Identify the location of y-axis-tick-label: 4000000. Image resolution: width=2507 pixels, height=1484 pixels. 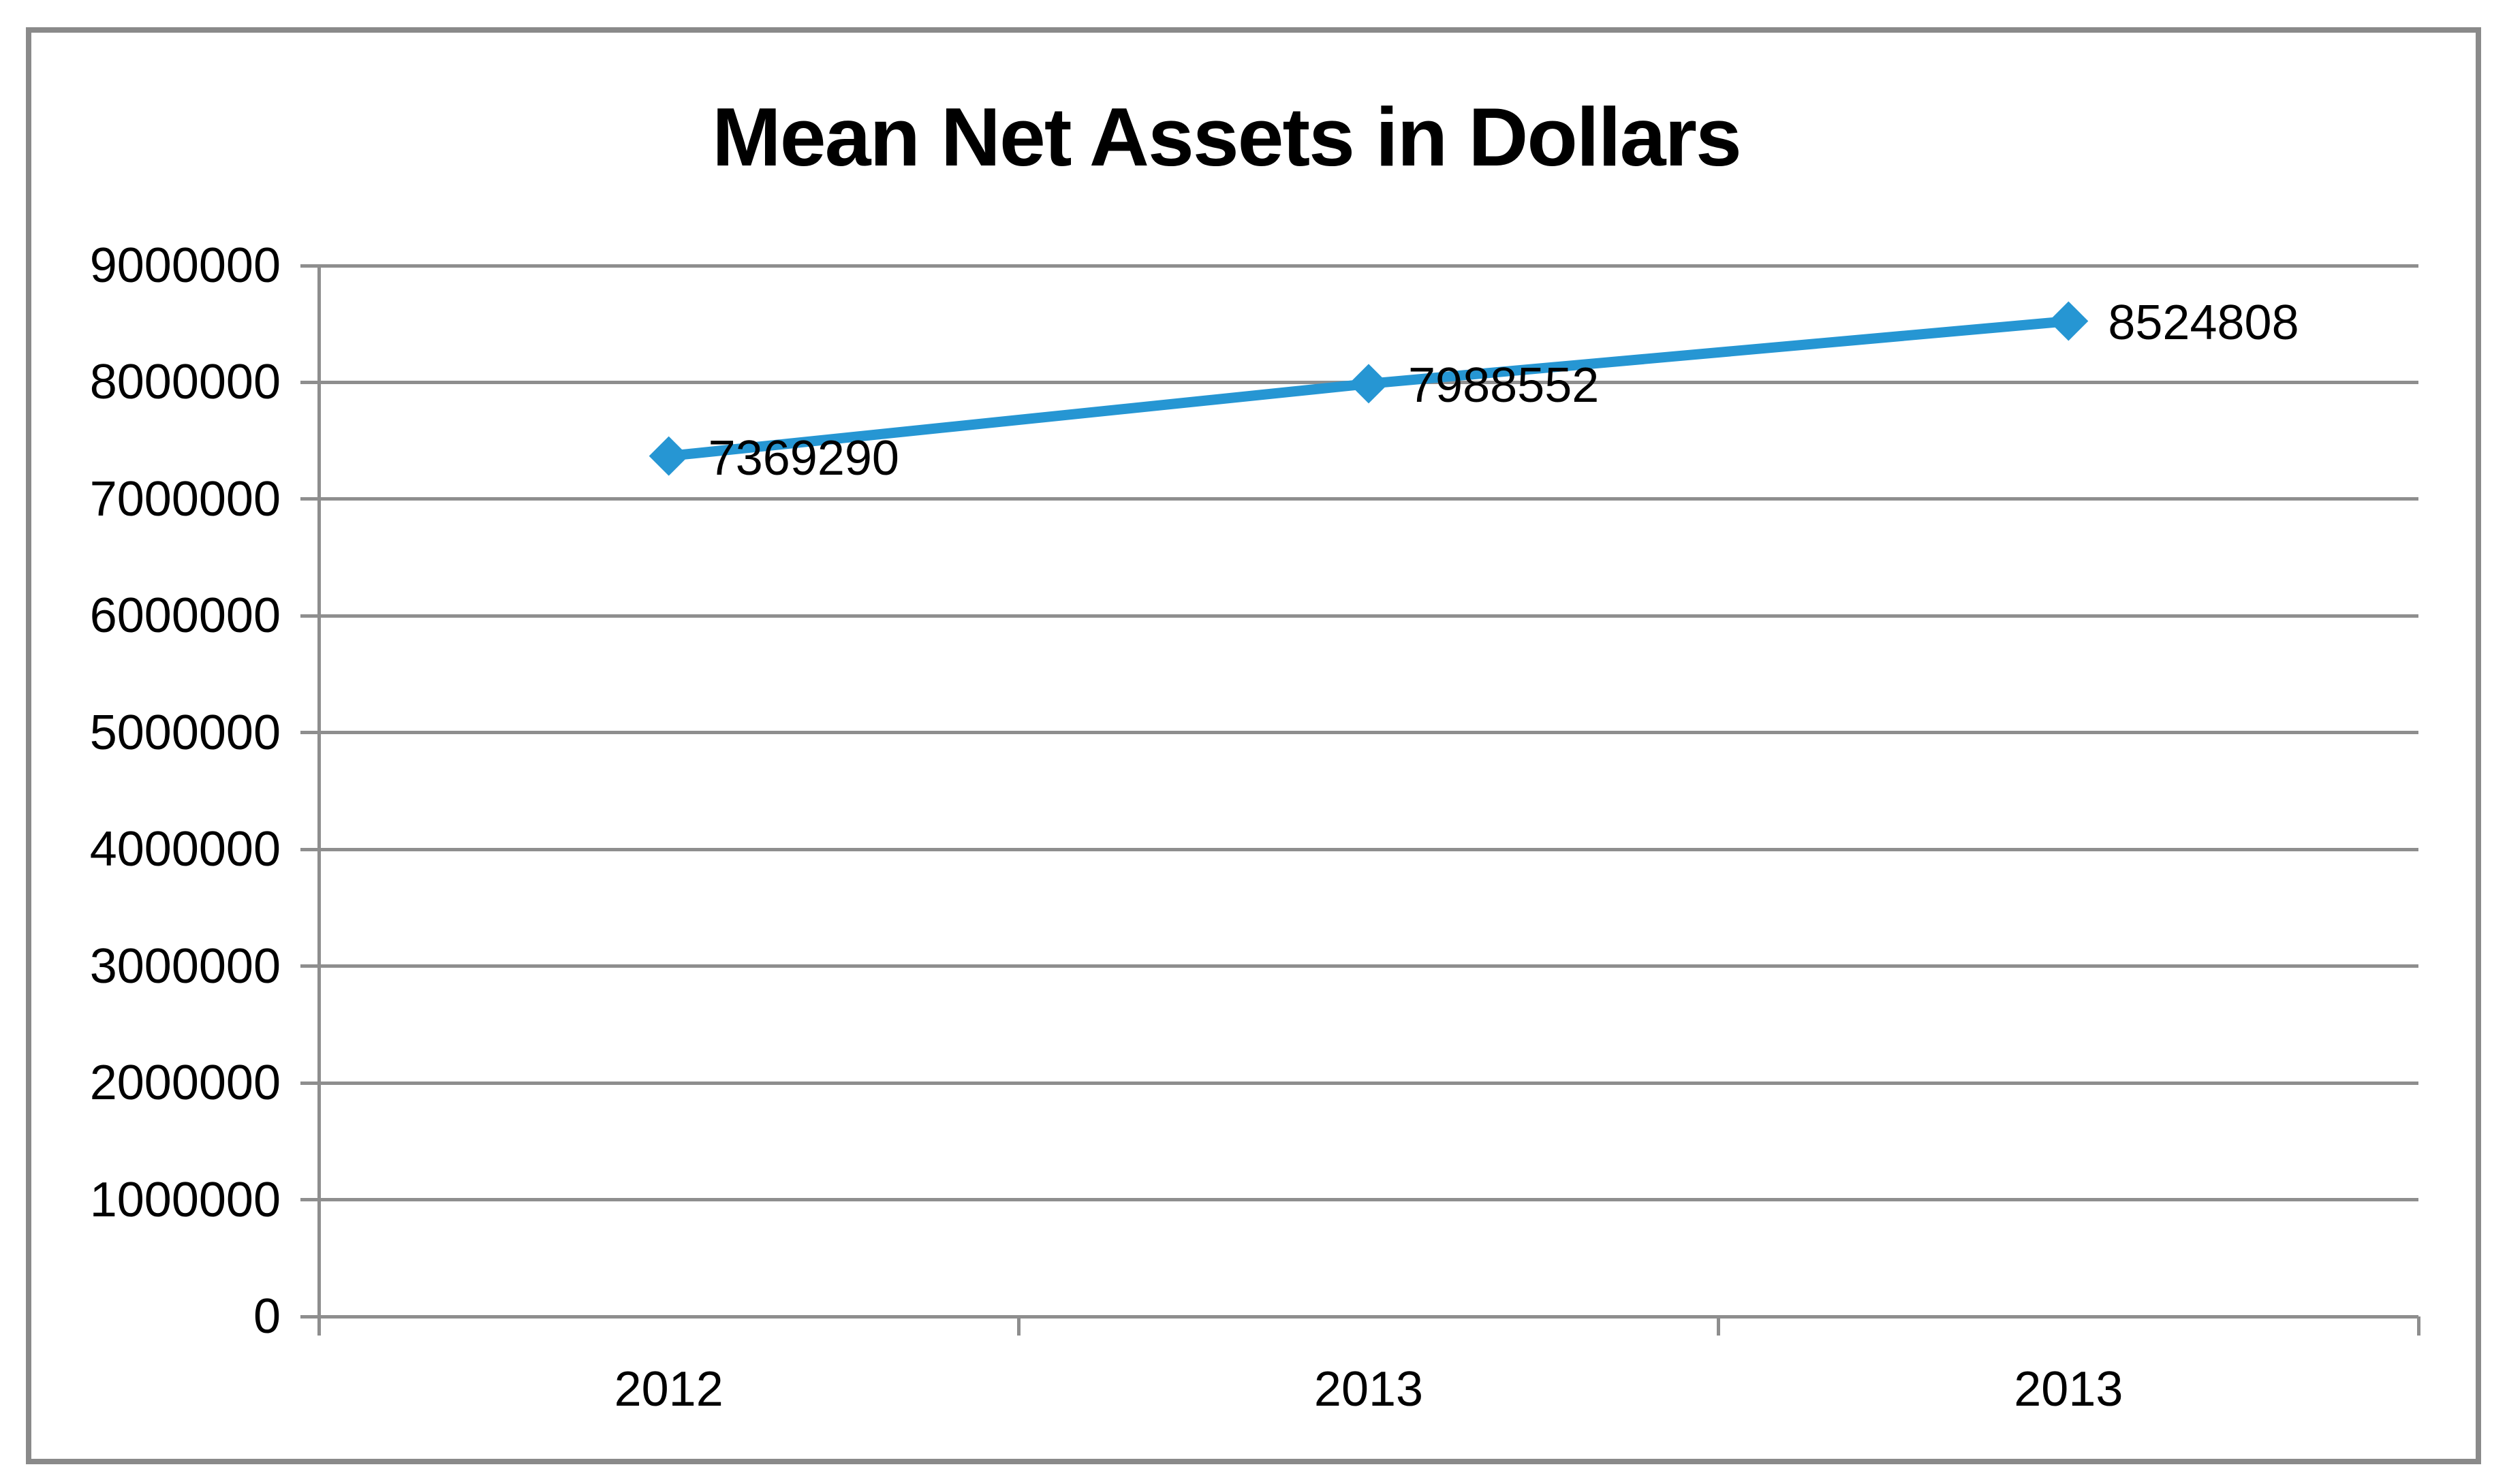
(185, 849).